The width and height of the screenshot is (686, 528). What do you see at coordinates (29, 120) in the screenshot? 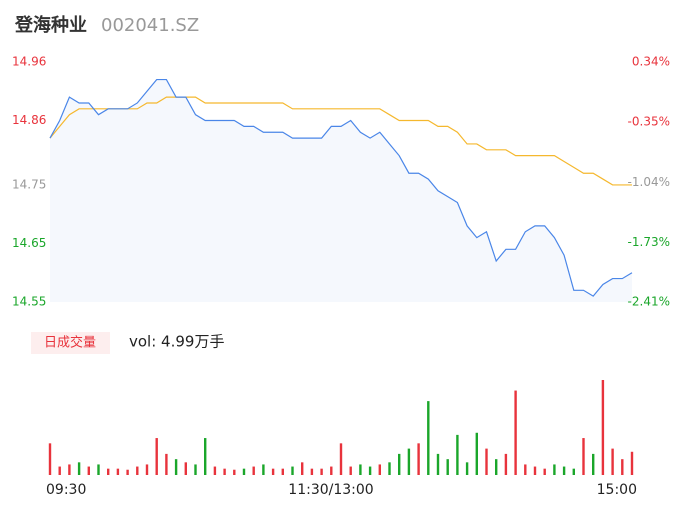
I see `y-tick-label: 14.86` at bounding box center [29, 120].